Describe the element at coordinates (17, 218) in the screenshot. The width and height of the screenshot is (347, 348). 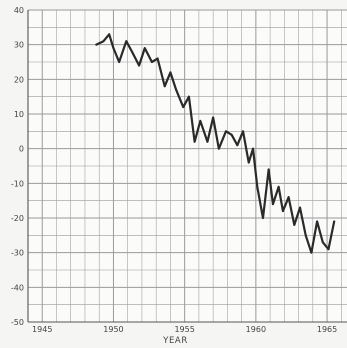
I see `y-tick-label: -20` at that location.